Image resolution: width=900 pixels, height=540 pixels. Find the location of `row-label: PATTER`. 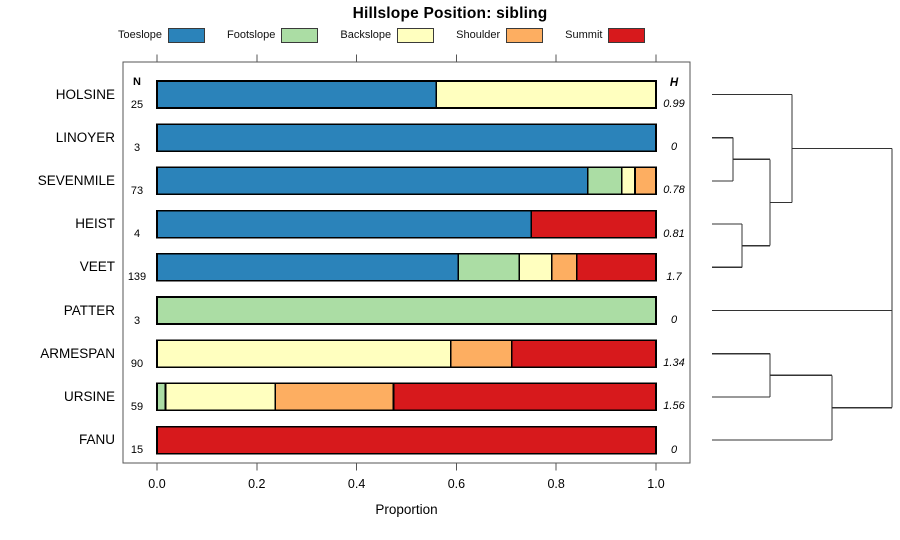

row-label: PATTER is located at coordinates (89, 310).